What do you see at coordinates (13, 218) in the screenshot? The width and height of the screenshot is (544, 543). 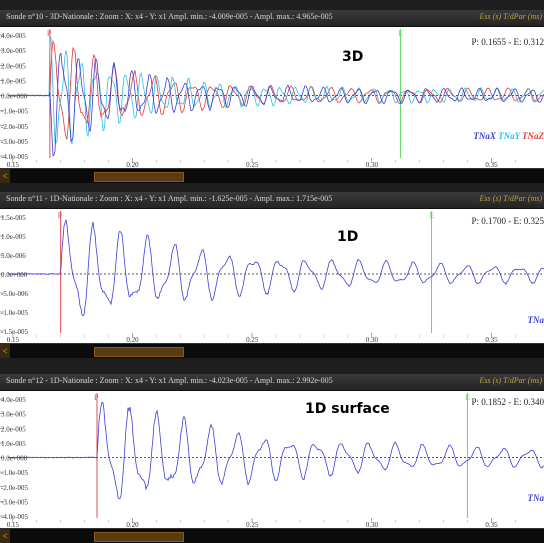 I see `y-tick-label: 1.5e-005` at bounding box center [13, 218].